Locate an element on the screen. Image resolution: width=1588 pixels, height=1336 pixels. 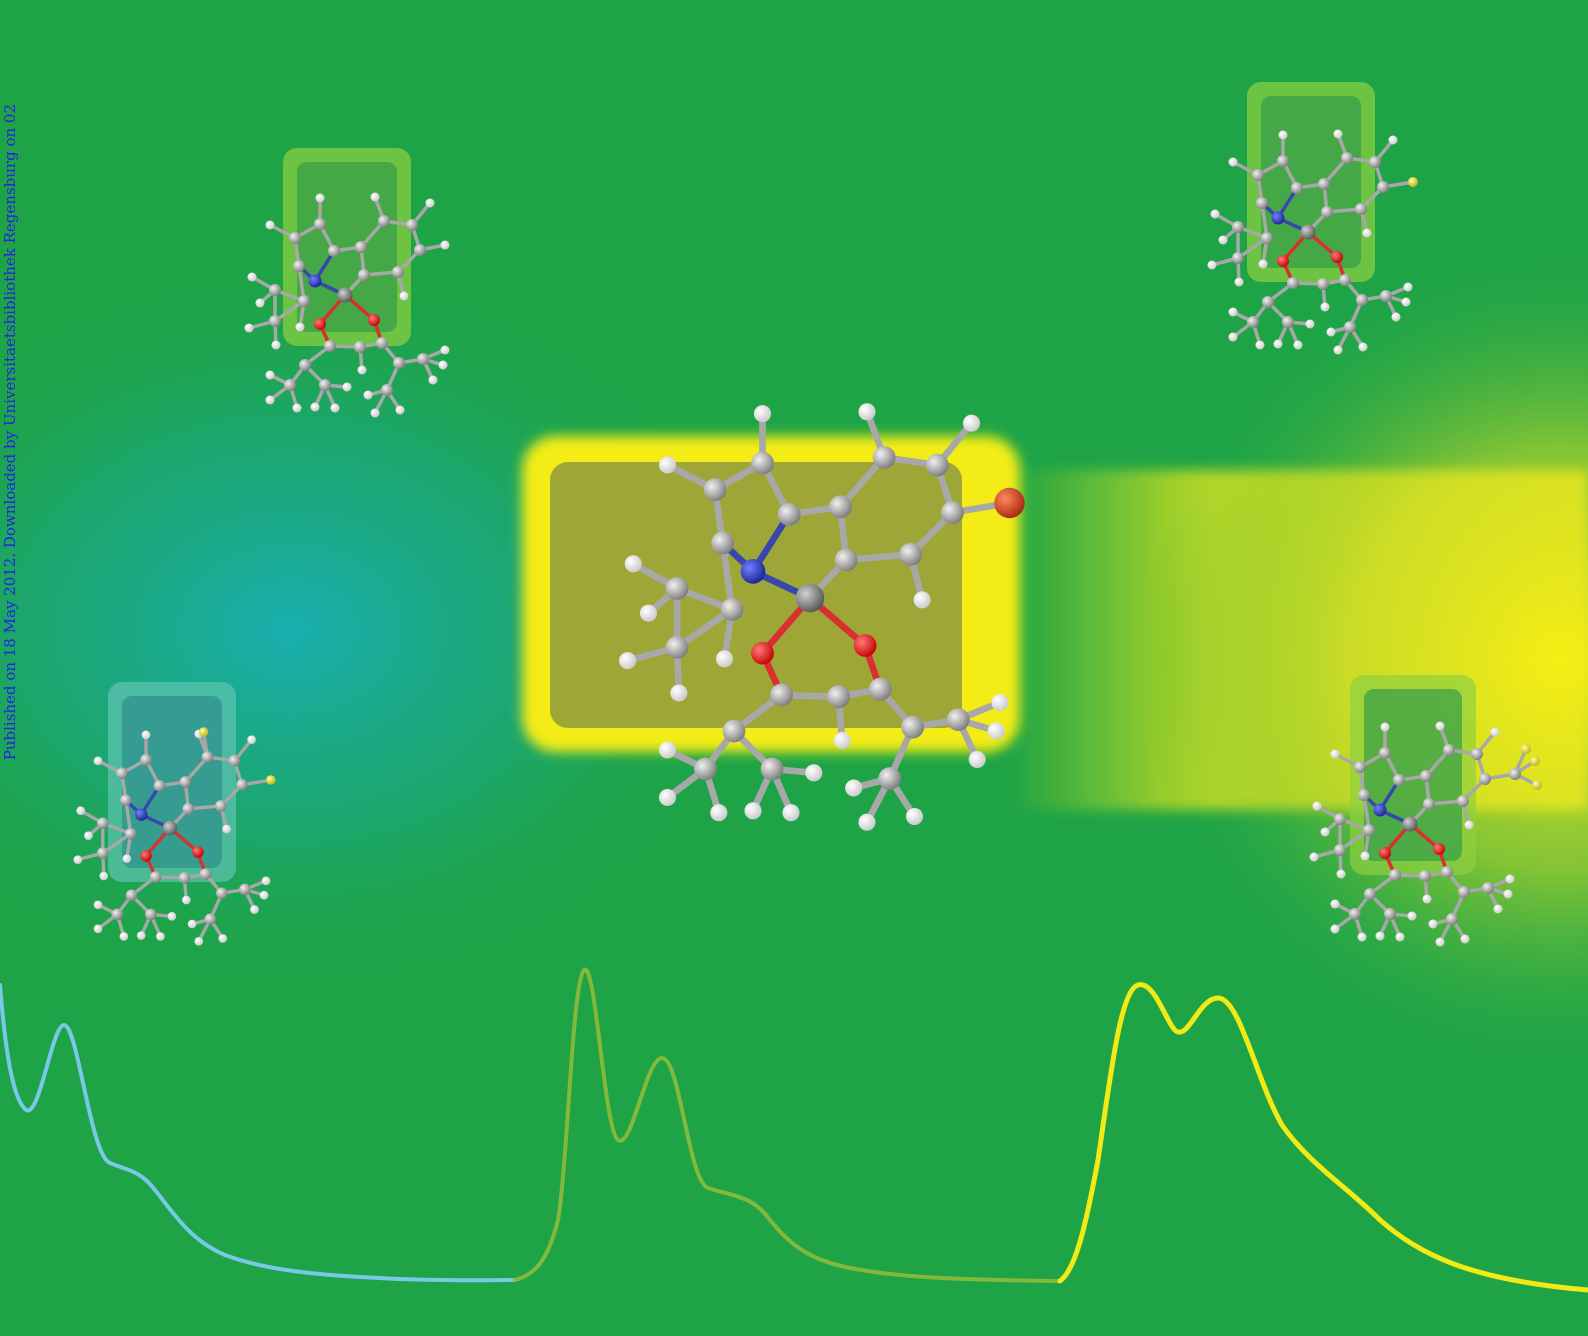
molecule-top-left is located at coordinates (347, 305).